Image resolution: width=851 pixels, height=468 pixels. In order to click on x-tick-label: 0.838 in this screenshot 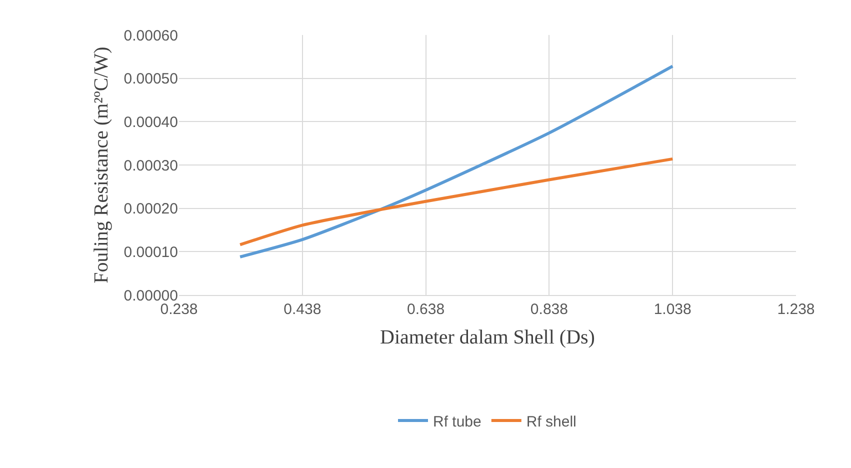, I will do `click(549, 309)`.